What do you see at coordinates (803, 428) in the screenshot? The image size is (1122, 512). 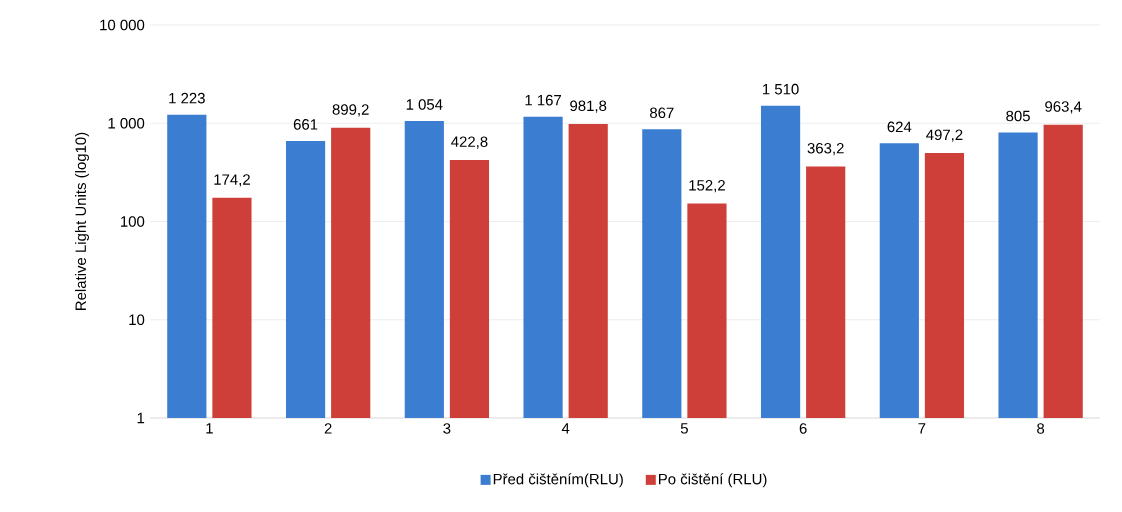 I see `x-tick-label: 6` at bounding box center [803, 428].